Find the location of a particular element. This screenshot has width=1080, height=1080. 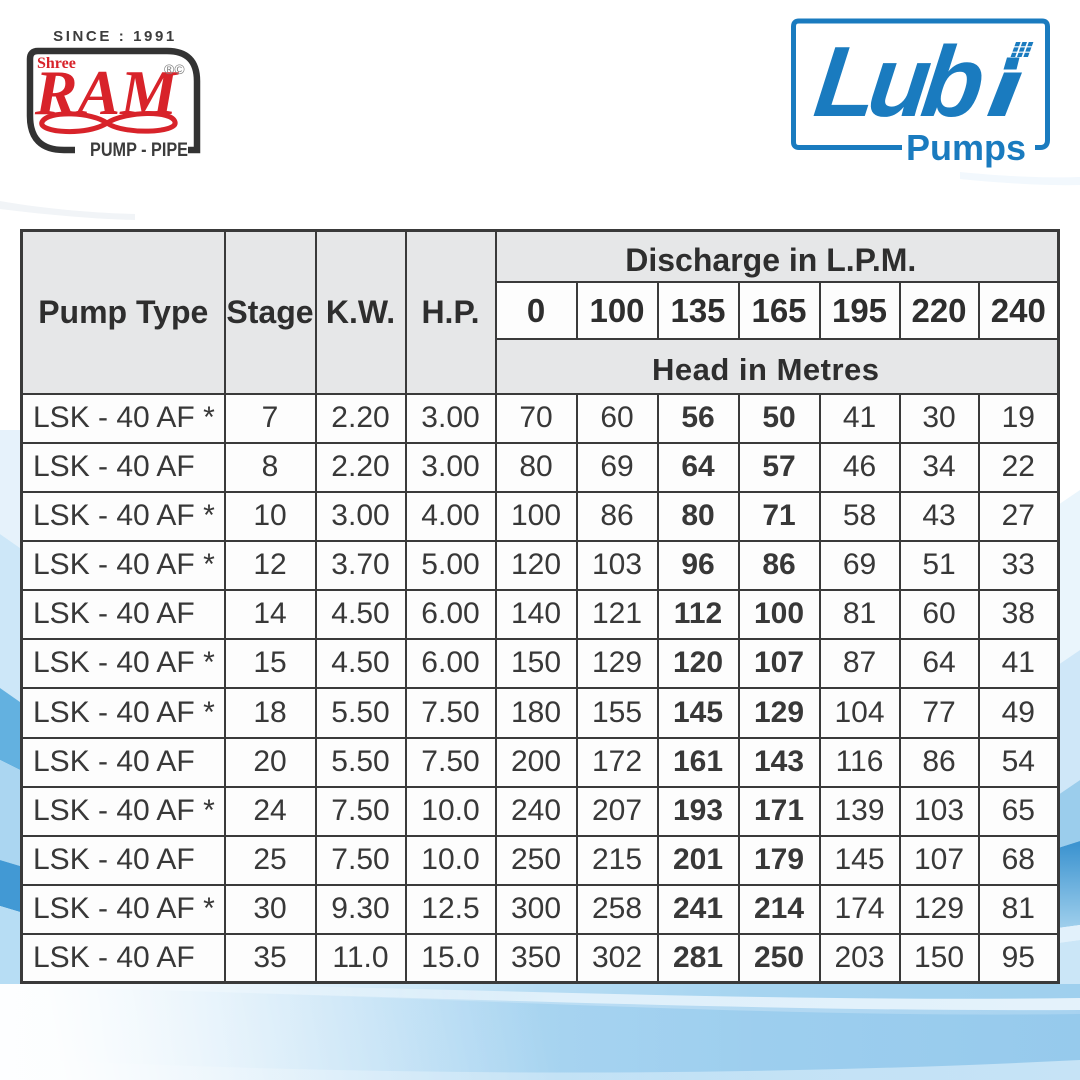

svg-text: PUMP - PIPE is located at coordinates (139, 150).